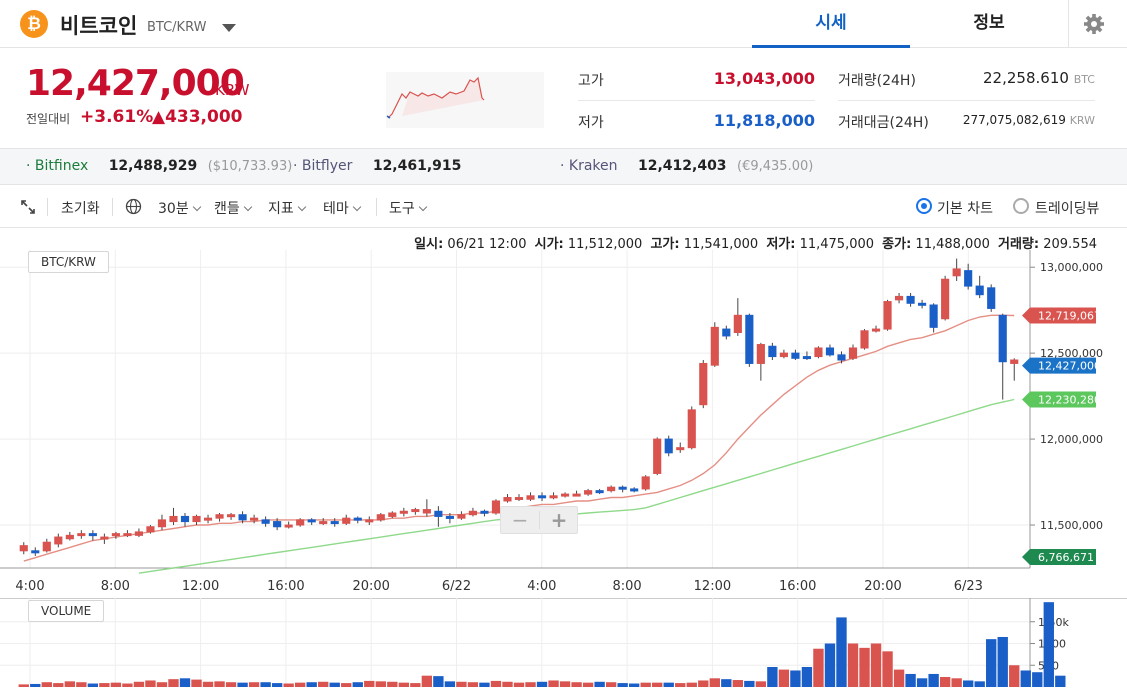 The height and width of the screenshot is (698, 1127). I want to click on reset-button: 초기화, so click(80, 209).